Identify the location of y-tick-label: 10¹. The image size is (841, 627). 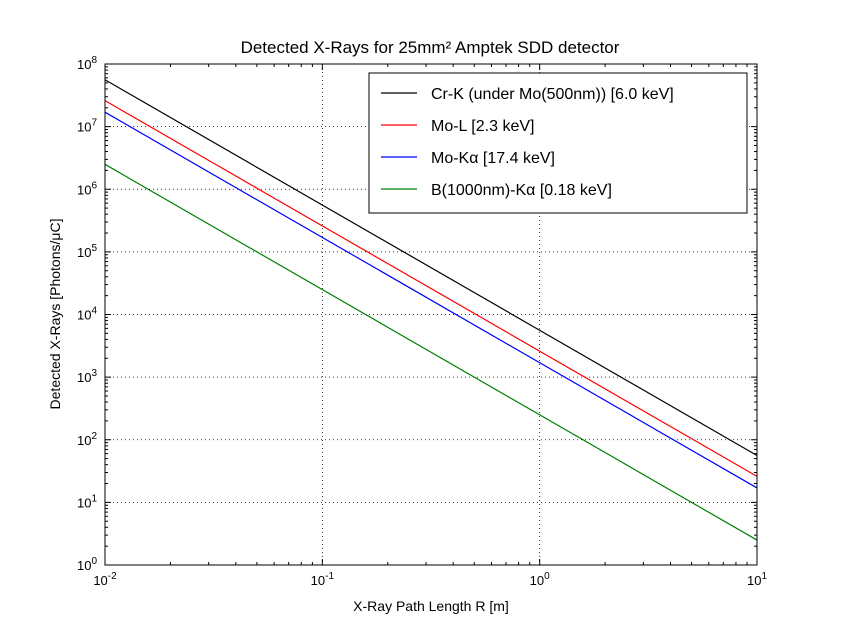
(87, 501).